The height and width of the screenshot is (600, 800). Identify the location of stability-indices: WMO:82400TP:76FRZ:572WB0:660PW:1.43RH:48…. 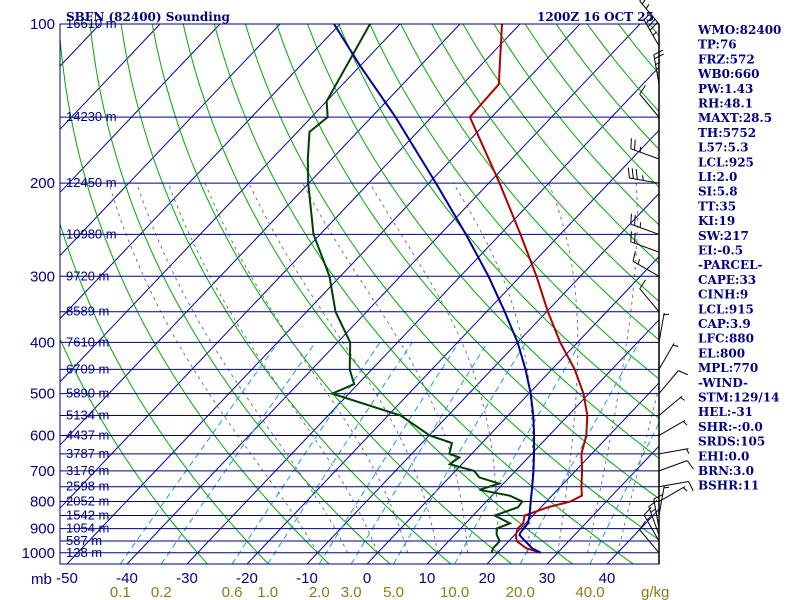
(739, 258).